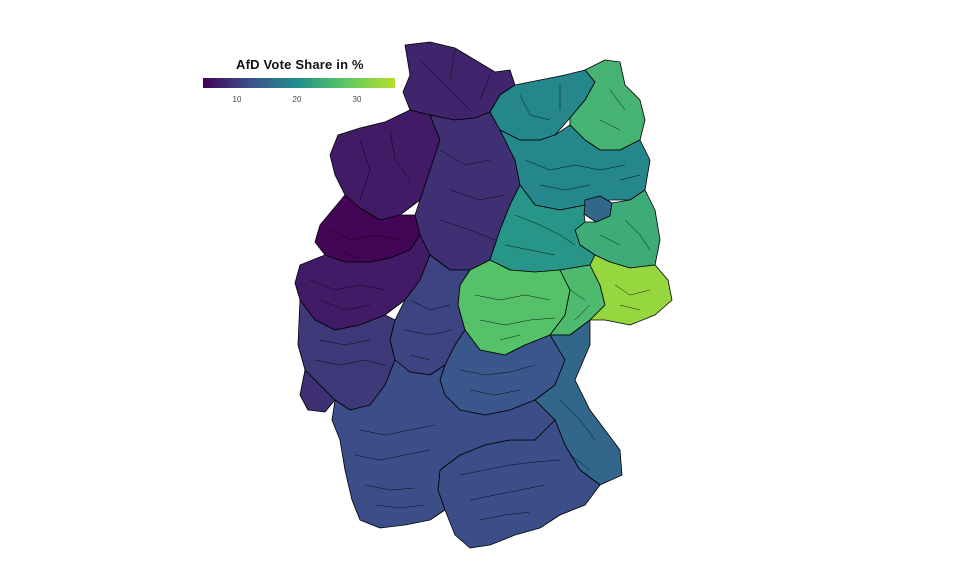  Describe the element at coordinates (297, 99) in the screenshot. I see `legend-tick-label-20: 20` at that location.